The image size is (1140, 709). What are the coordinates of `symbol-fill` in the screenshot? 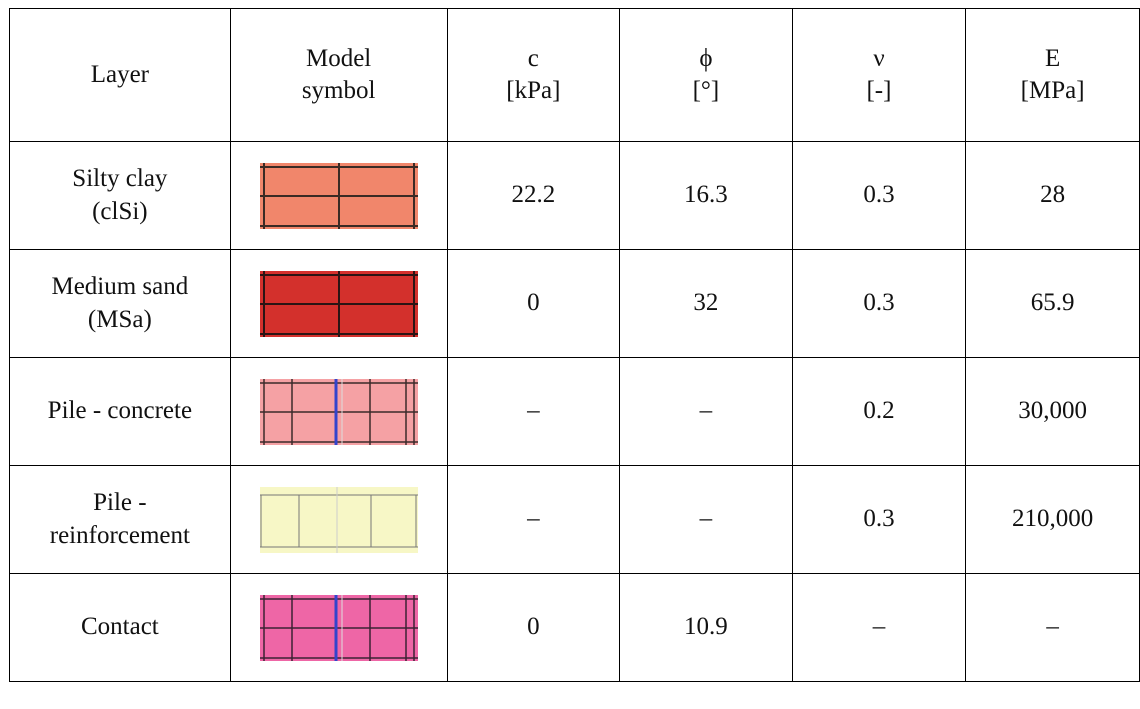 It's located at (338, 519).